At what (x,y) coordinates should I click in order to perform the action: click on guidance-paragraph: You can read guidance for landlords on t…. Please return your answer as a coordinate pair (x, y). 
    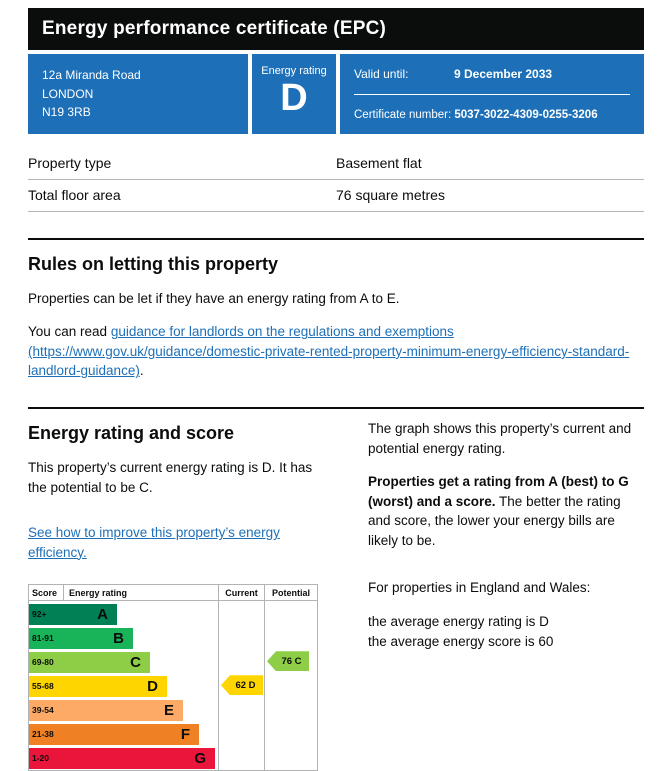
    Looking at the image, I should click on (336, 351).